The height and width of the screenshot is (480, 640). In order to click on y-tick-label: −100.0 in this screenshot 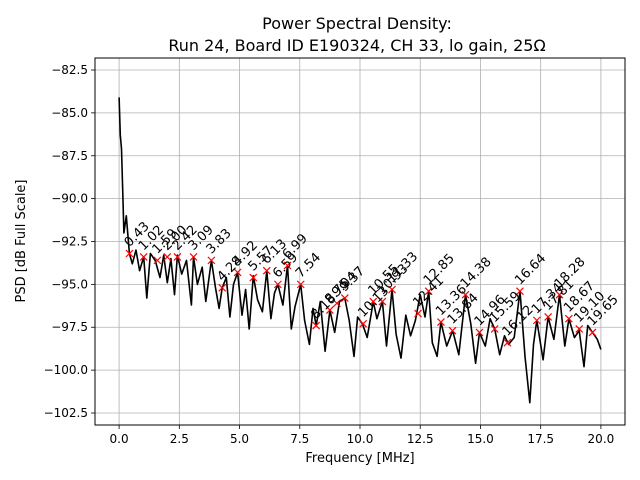, I will do `click(66, 370)`.